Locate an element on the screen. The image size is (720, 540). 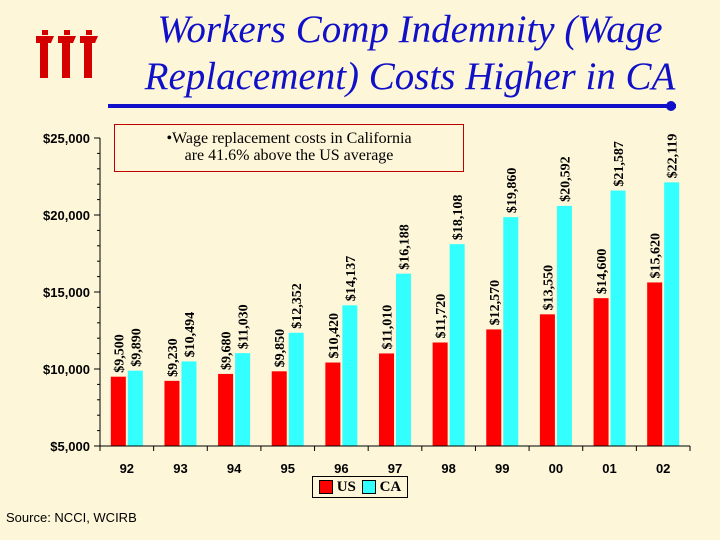
legend-swatch-ca is located at coordinates (368, 487).